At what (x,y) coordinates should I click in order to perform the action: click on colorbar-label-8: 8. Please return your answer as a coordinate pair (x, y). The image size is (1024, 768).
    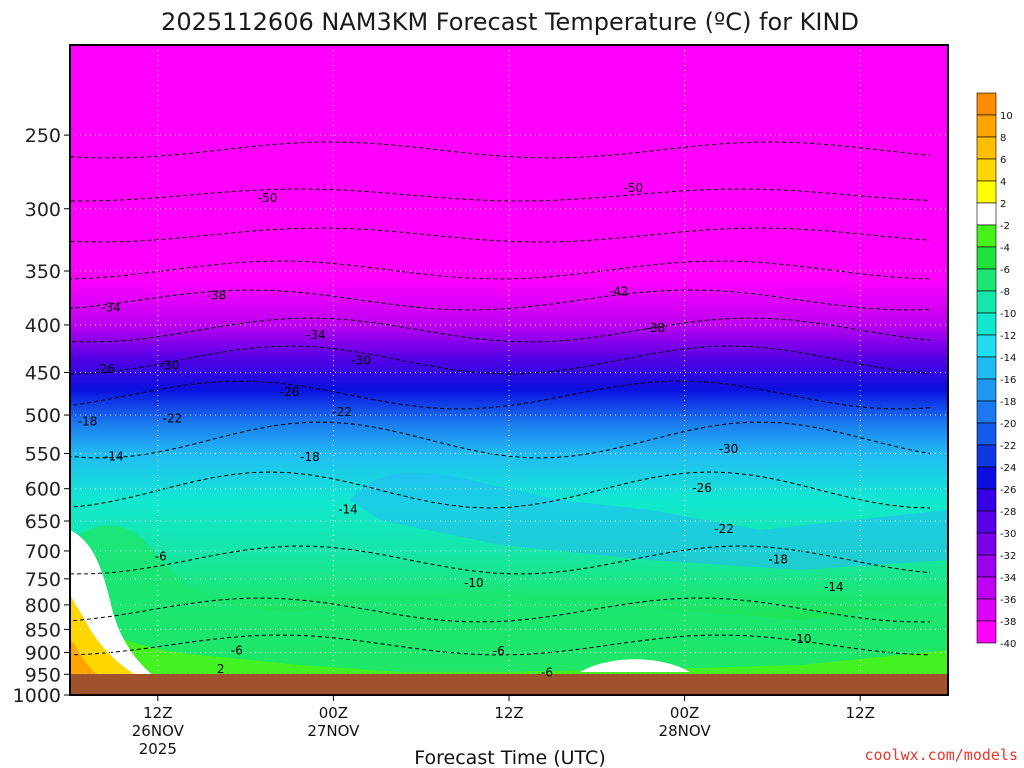
    Looking at the image, I should click on (1003, 138).